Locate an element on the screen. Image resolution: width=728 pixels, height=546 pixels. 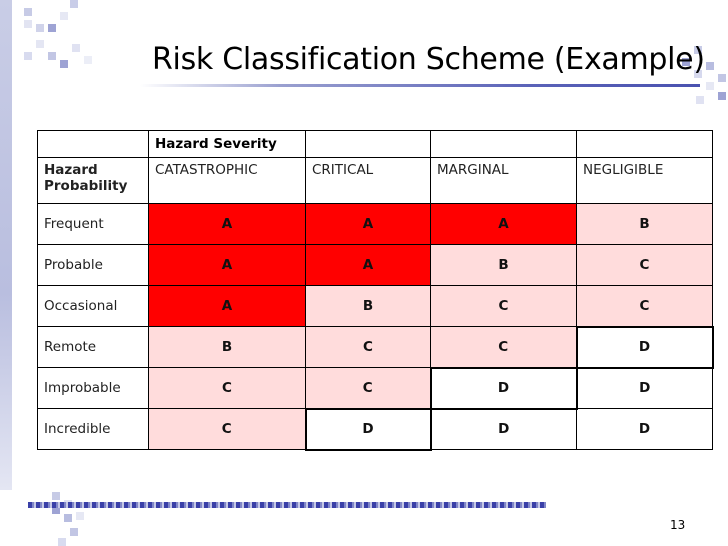
table-row: Improbable C C D D is located at coordinates (375, 388).